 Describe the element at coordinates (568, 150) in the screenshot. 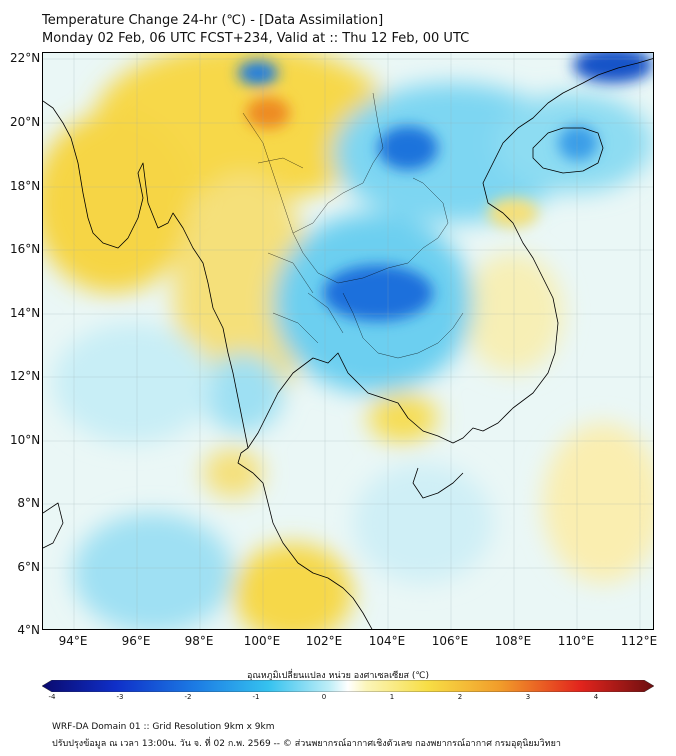

I see `hainan-coastline` at that location.